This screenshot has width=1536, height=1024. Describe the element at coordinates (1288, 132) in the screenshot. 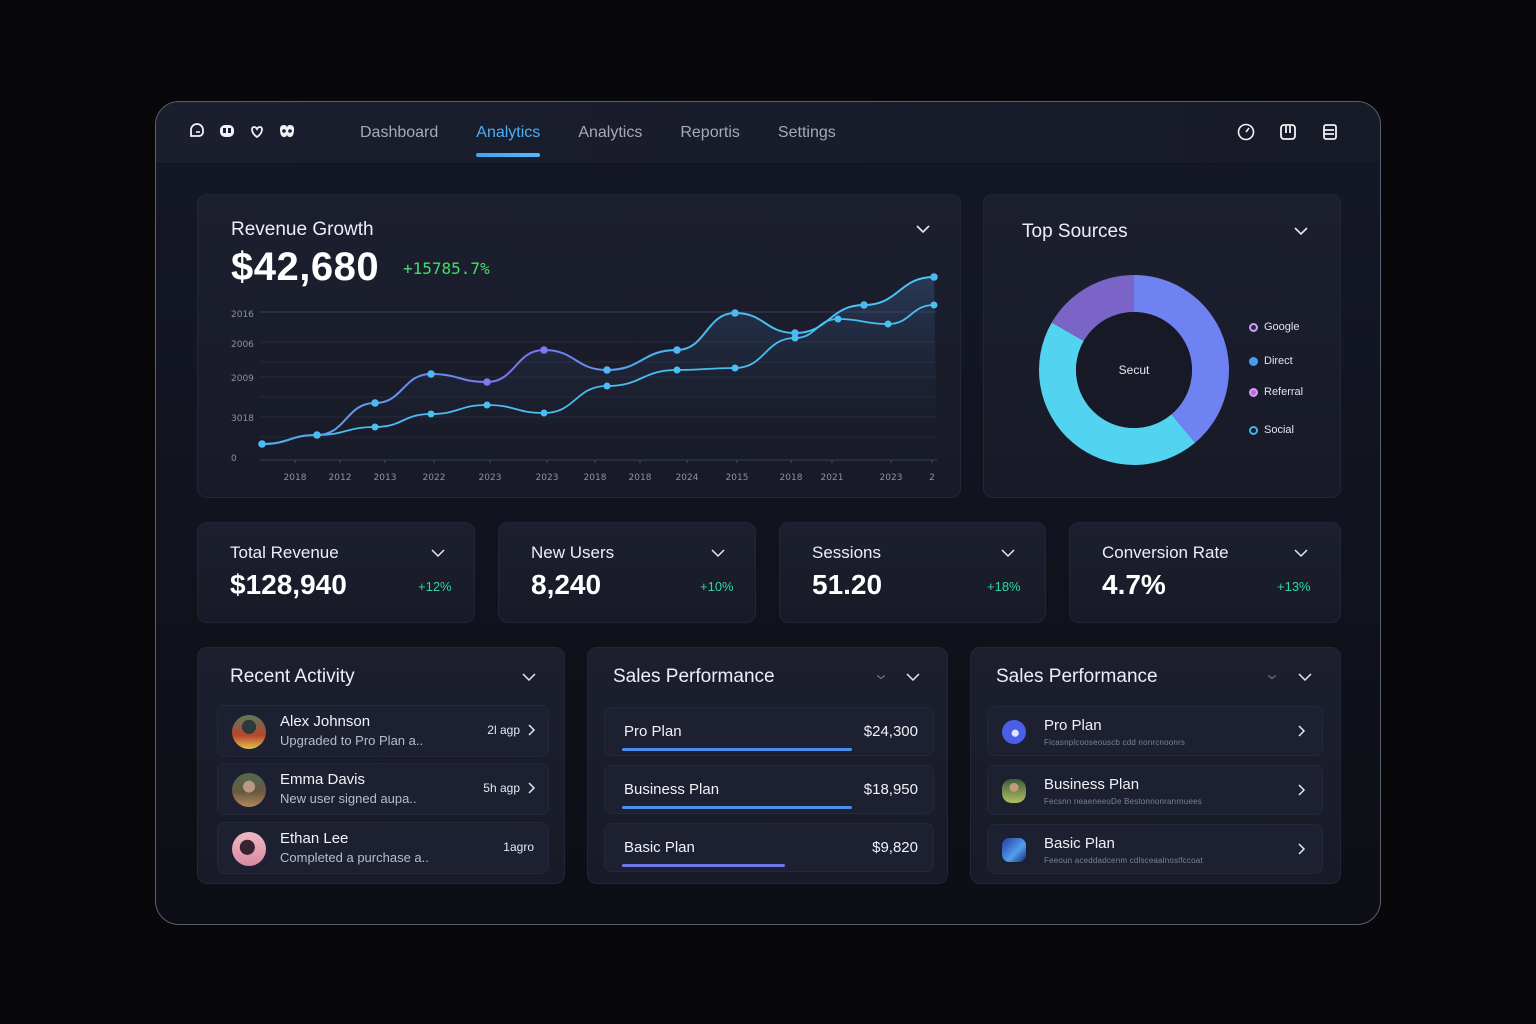

I see `bookmark-icon` at that location.